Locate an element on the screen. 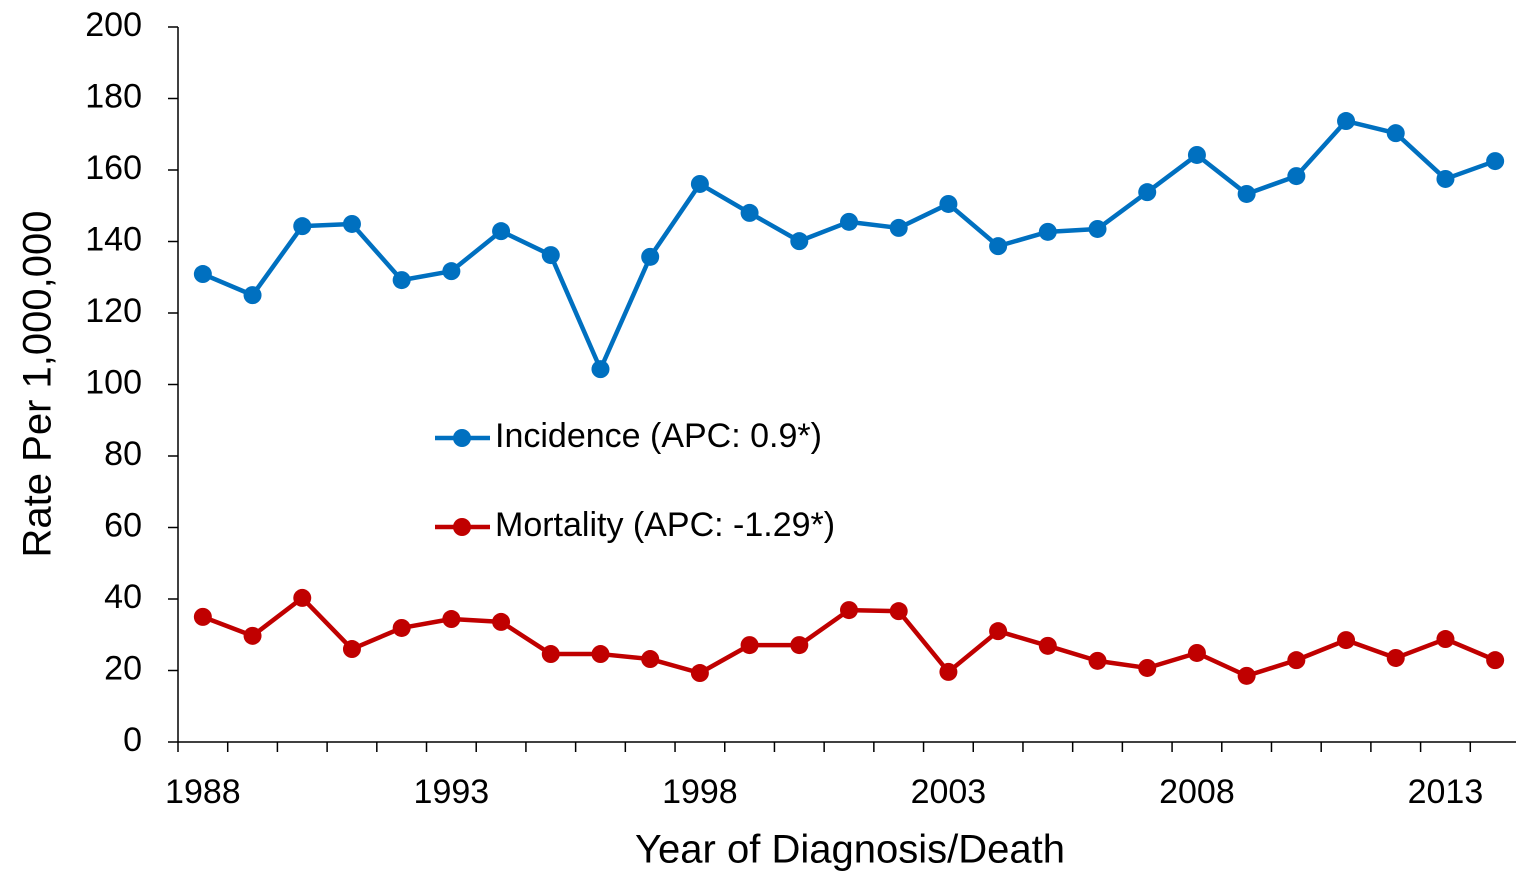  x-tick-label: 1998 is located at coordinates (700, 792).